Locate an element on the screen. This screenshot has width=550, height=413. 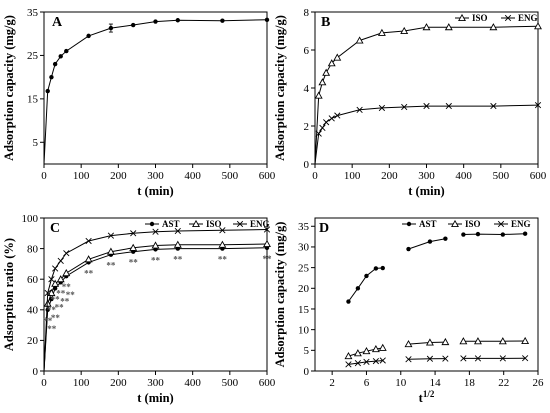
y-tick-label: 60 is located at coordinates (33, 280).